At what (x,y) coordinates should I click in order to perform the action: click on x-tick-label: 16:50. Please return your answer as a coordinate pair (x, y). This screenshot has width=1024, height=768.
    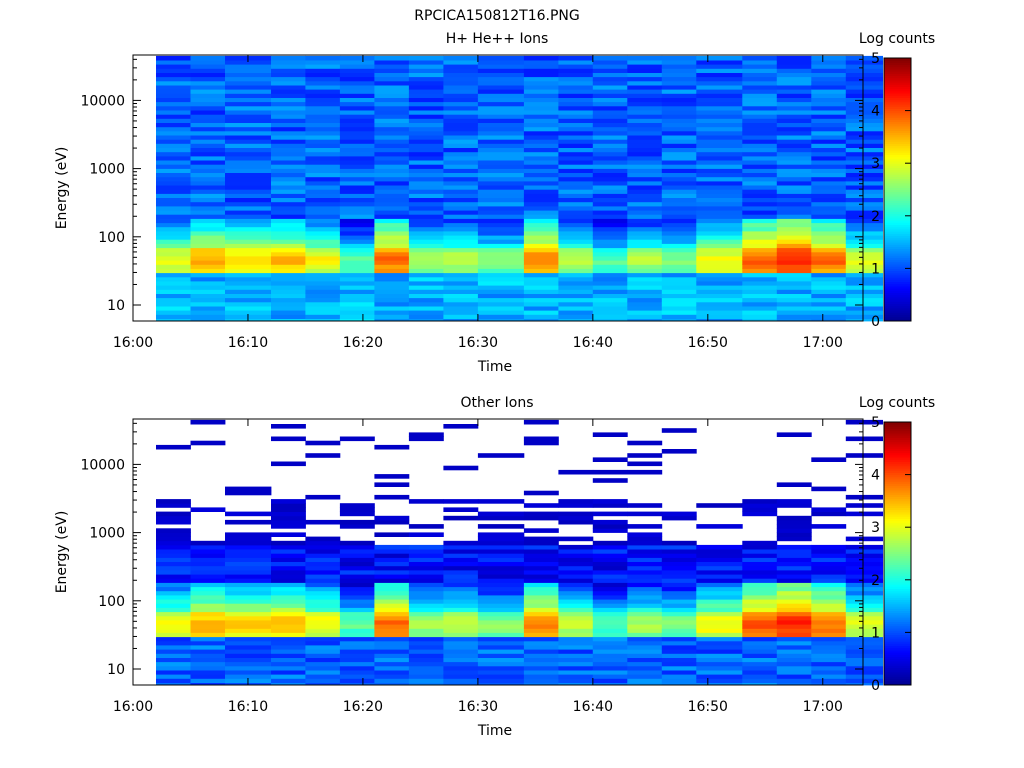
    Looking at the image, I should click on (708, 707).